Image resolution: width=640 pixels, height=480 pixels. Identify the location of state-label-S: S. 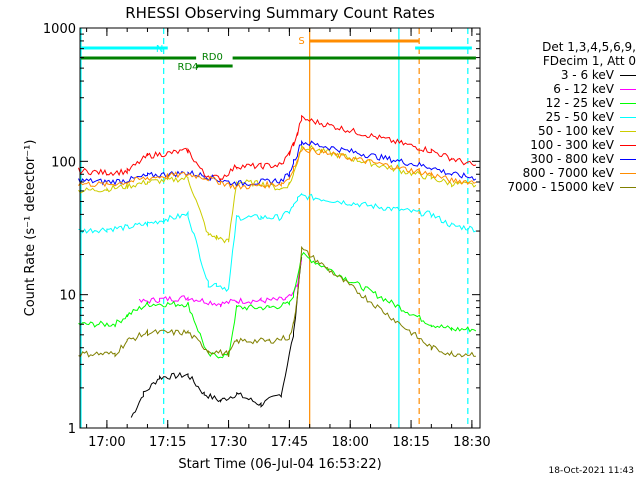
(301, 41).